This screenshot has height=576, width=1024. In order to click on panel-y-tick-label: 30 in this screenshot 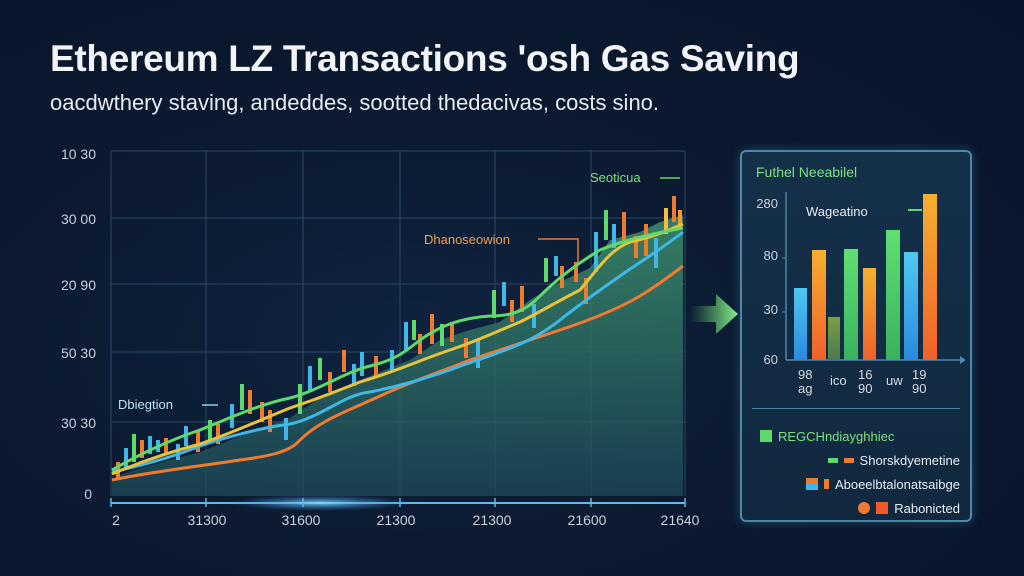, I will do `click(770, 309)`.